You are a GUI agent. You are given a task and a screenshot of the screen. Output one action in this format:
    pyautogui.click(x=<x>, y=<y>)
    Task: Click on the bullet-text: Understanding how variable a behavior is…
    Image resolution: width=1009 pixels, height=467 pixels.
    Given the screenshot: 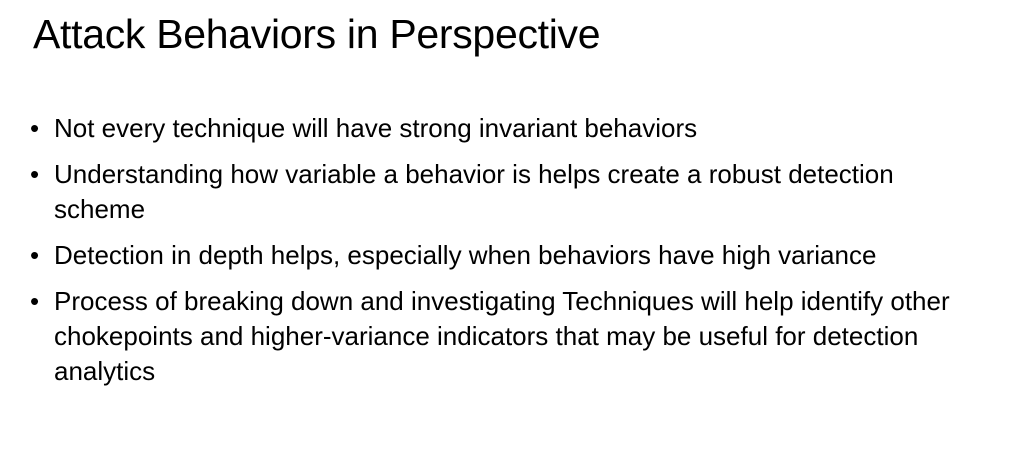 What is the action you would take?
    pyautogui.click(x=474, y=191)
    